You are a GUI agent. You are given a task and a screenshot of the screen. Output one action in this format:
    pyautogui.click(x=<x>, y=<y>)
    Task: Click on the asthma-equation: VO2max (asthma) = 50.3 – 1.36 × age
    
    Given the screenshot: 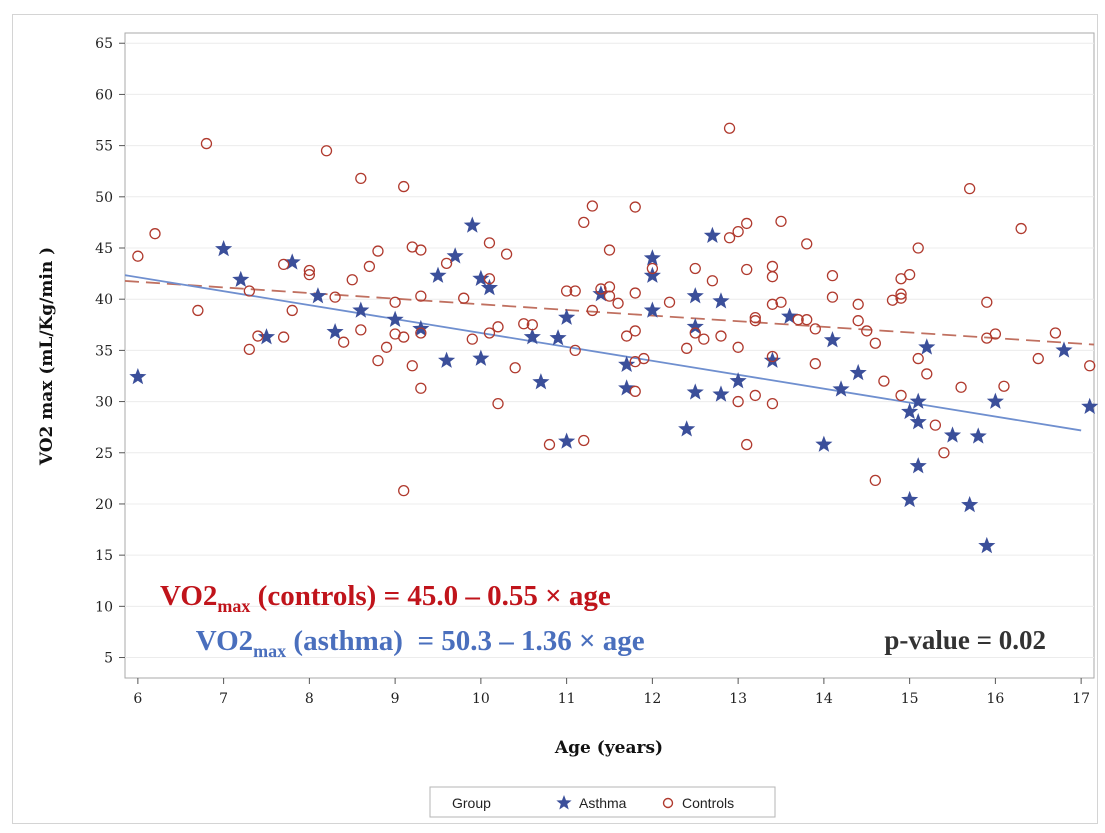 What is the action you would take?
    pyautogui.click(x=413, y=643)
    